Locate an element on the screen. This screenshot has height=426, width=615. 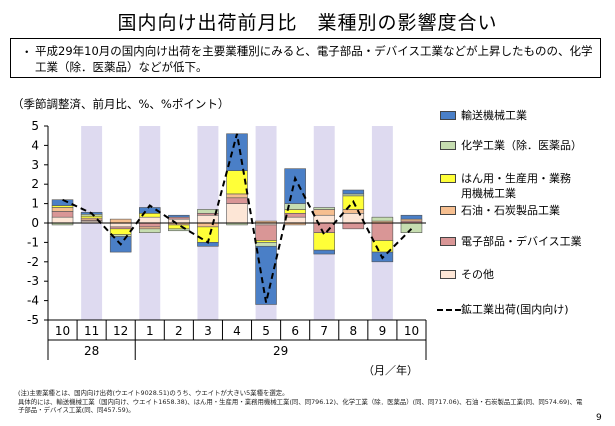
y-tick-label: -5 is located at coordinates (33, 320).